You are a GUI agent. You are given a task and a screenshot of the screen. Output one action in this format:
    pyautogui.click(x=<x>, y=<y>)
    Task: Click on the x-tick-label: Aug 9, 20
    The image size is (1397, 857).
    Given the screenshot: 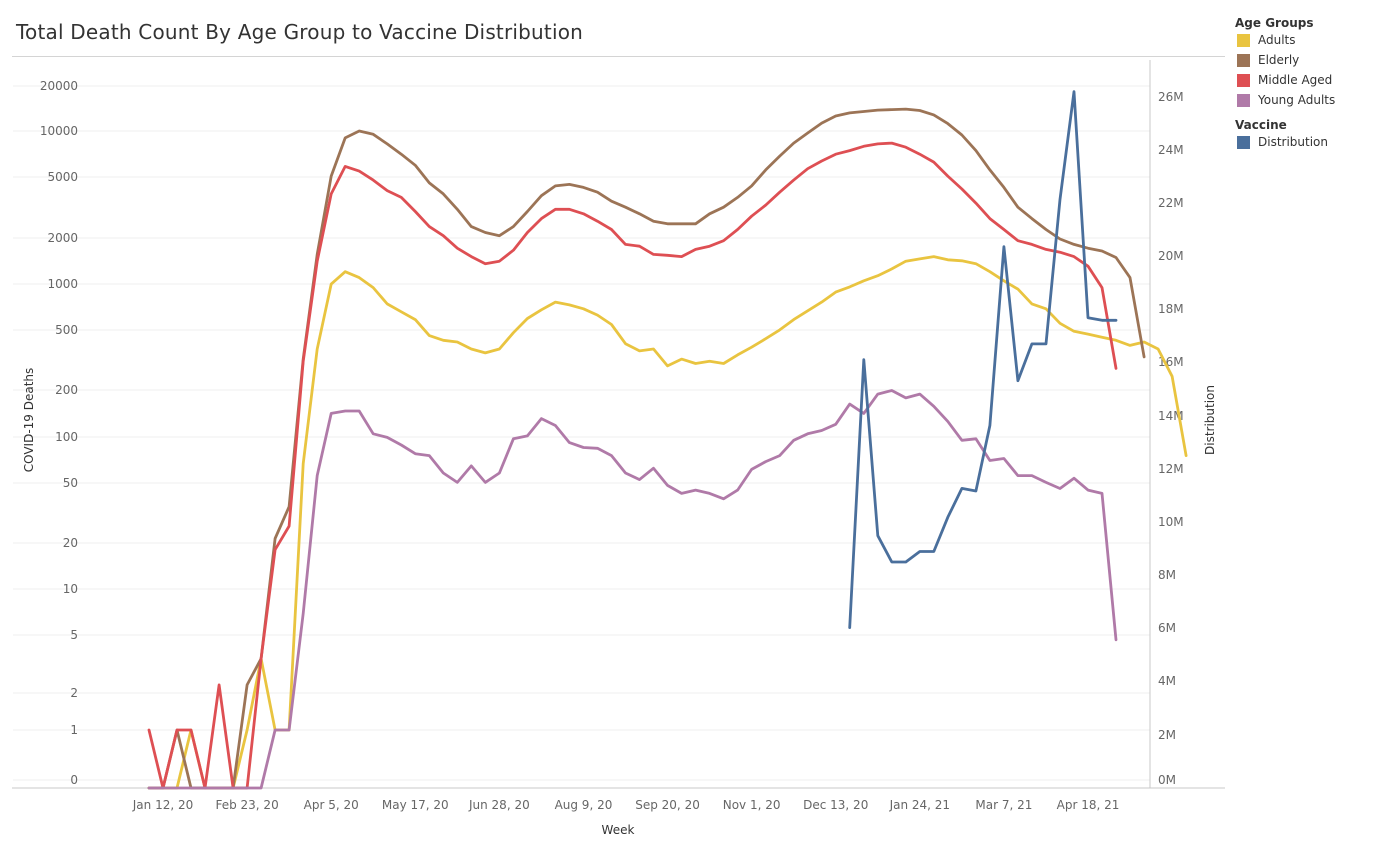 What is the action you would take?
    pyautogui.click(x=584, y=805)
    